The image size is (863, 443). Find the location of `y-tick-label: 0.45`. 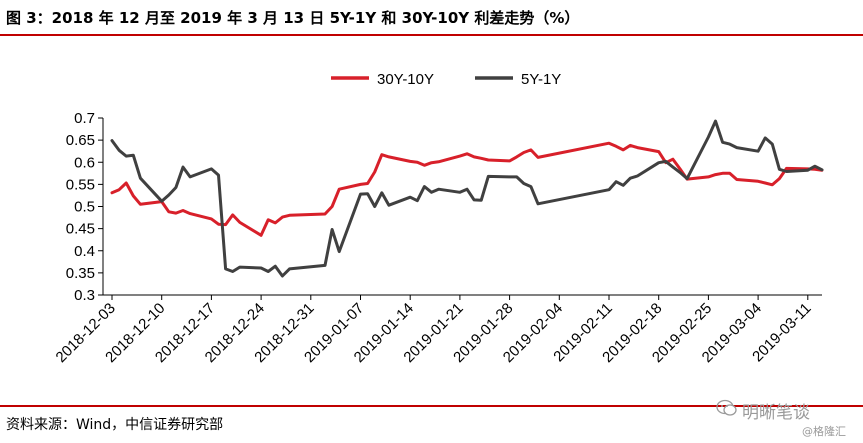

y-tick-label: 0.45 is located at coordinates (80, 229).